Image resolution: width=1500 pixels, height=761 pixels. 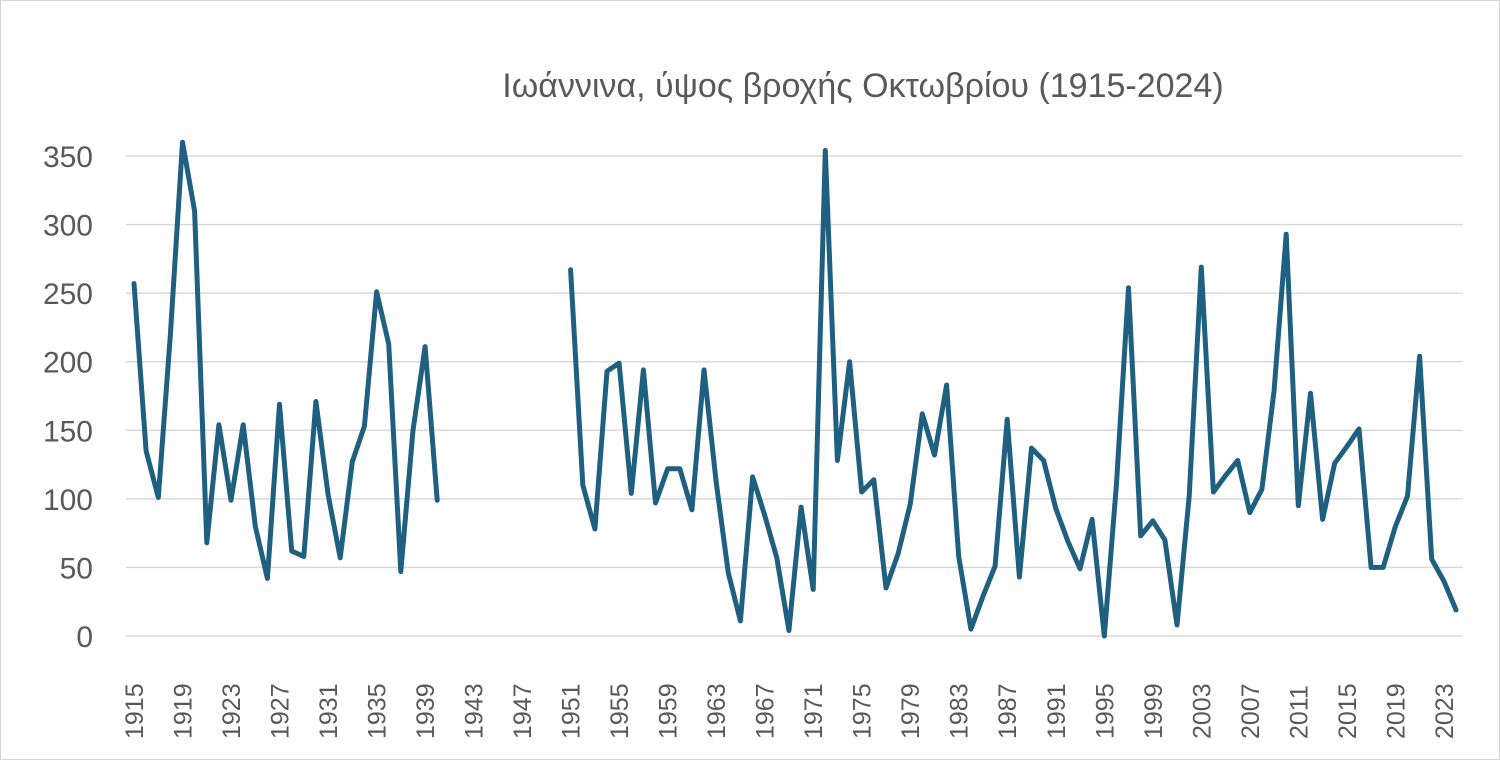 I want to click on x-tick-label: 1951, so click(x=572, y=711).